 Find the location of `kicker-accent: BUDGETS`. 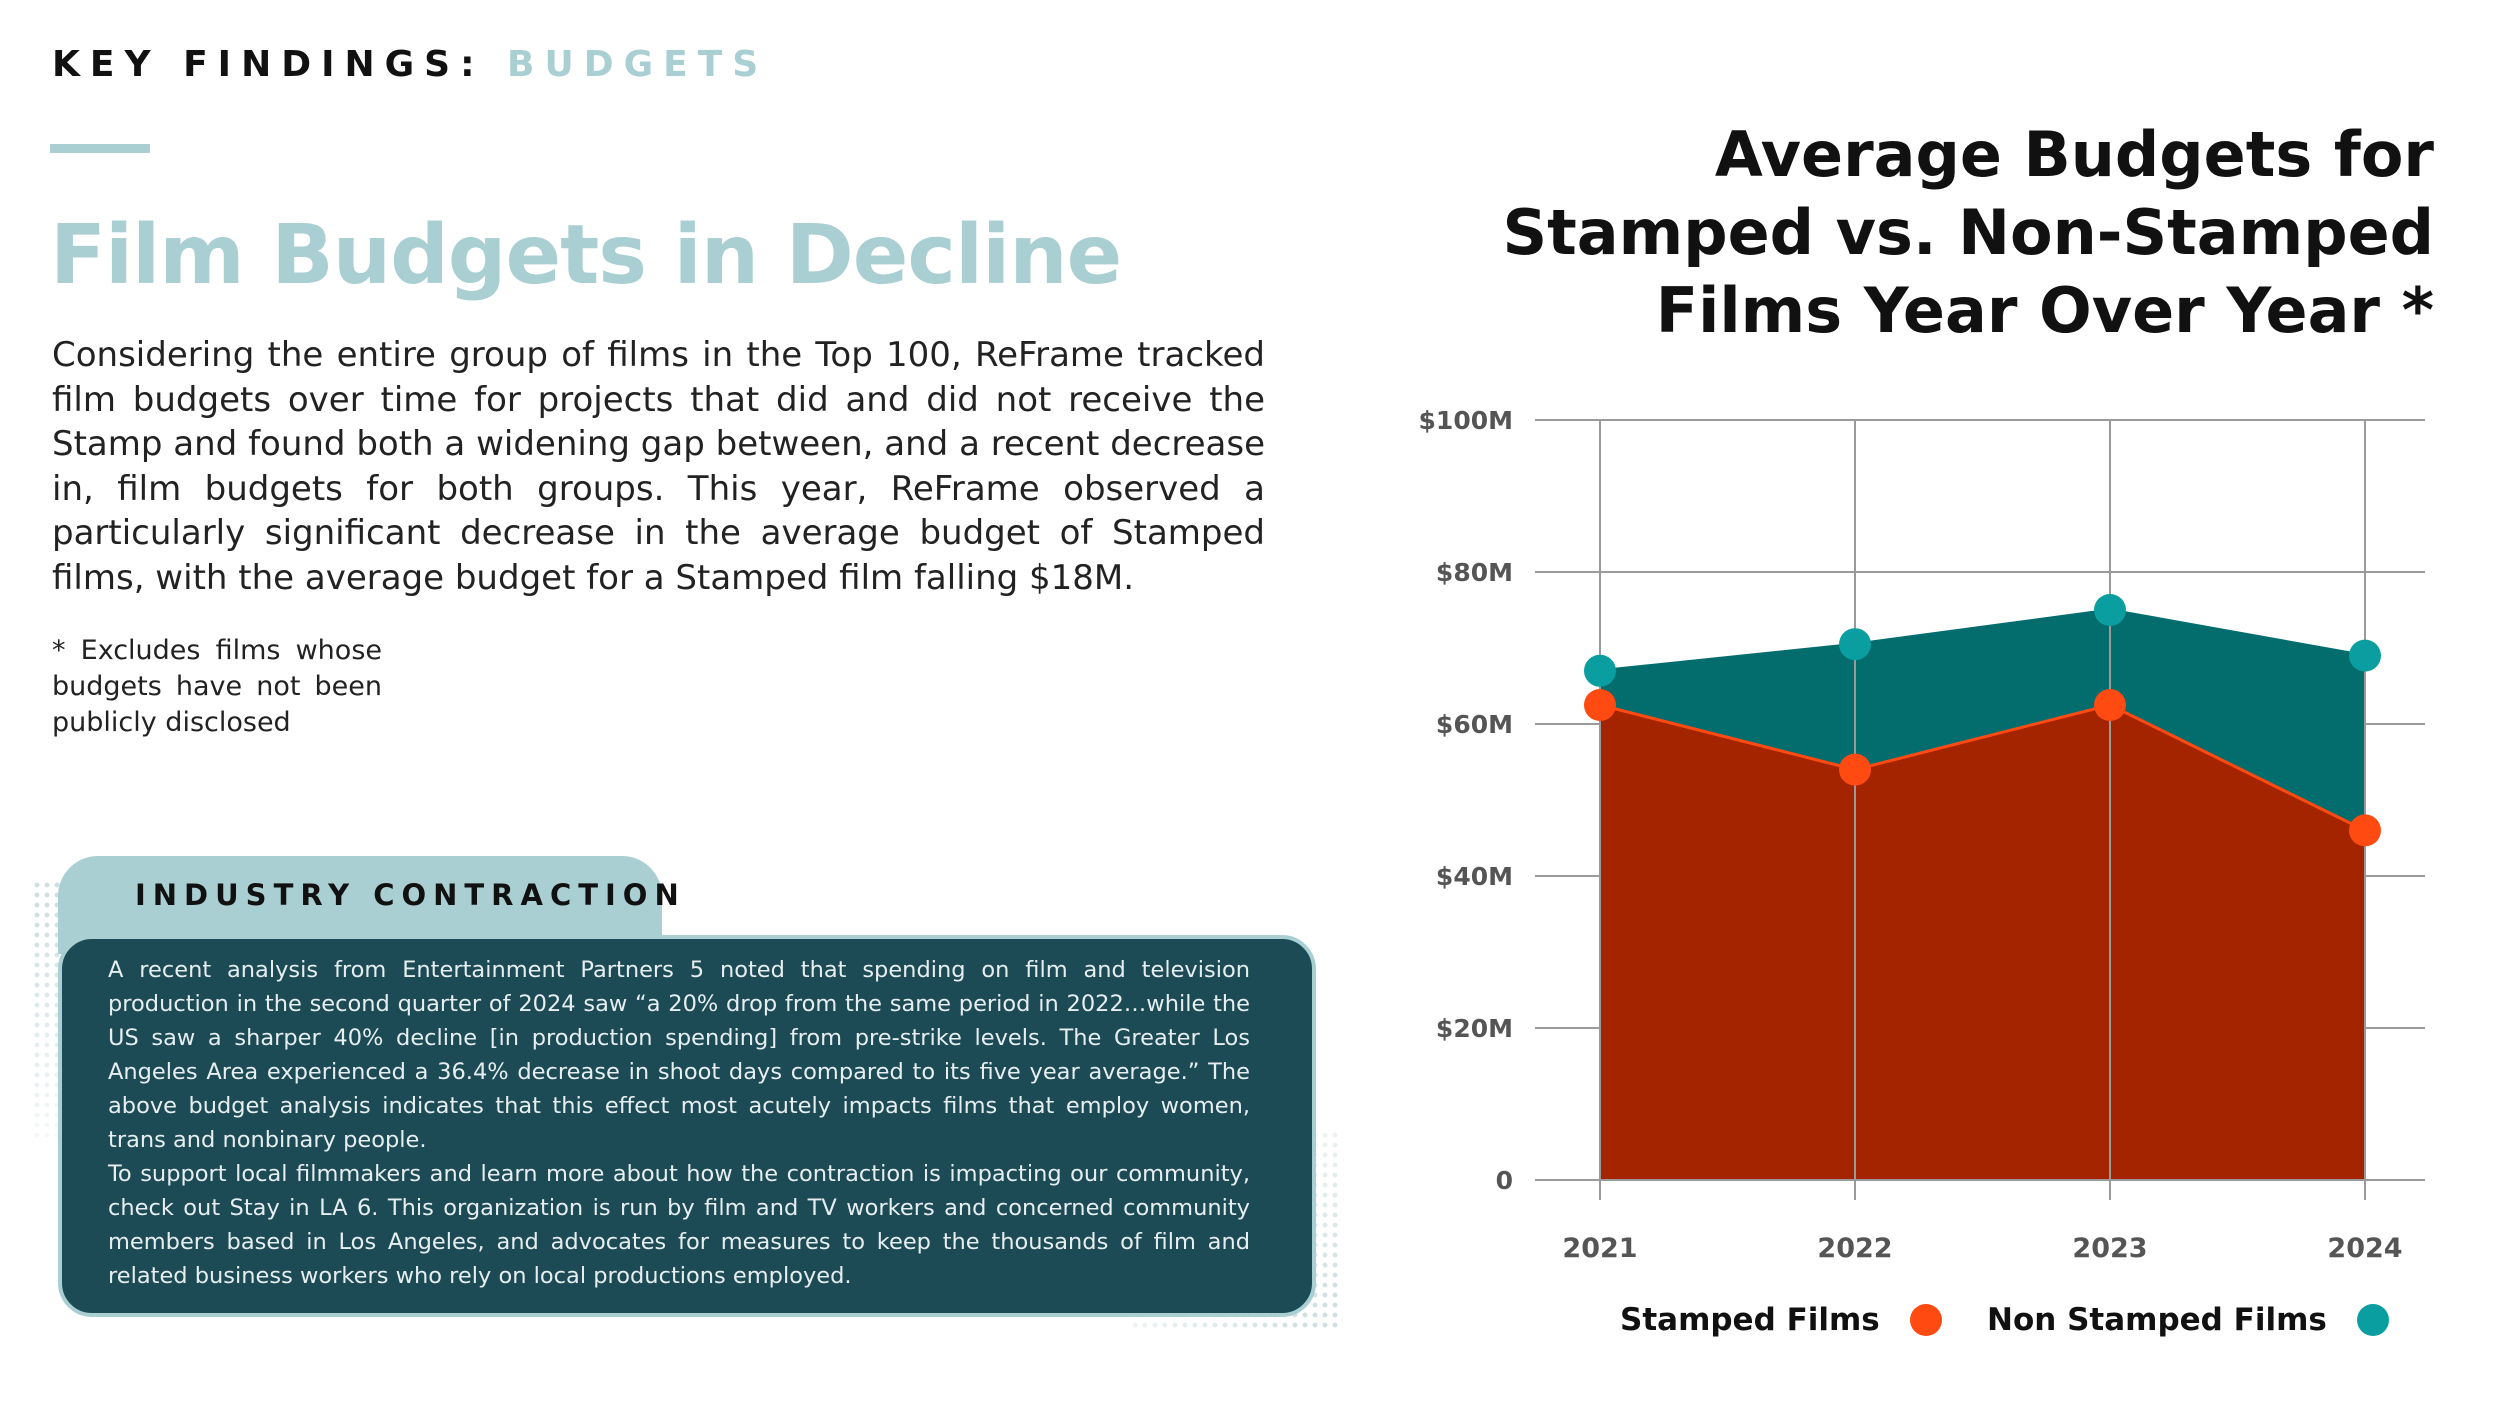

kicker-accent: BUDGETS is located at coordinates (638, 64).